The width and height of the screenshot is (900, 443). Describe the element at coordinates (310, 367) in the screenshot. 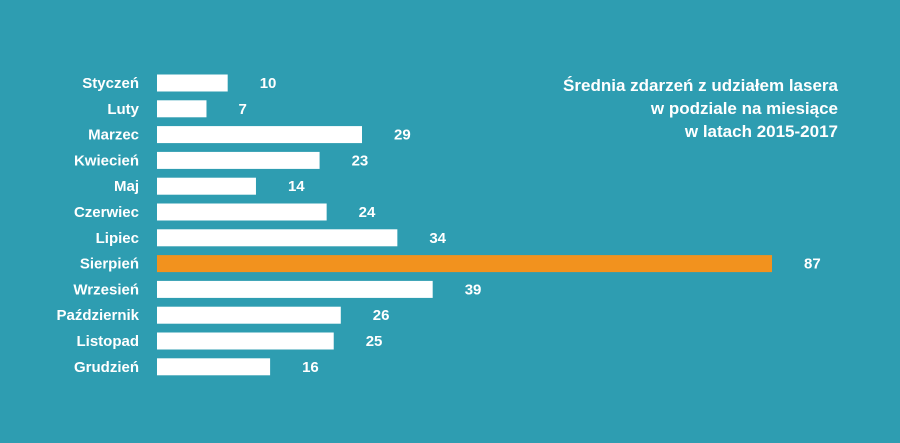

I see `value-label: 16` at that location.